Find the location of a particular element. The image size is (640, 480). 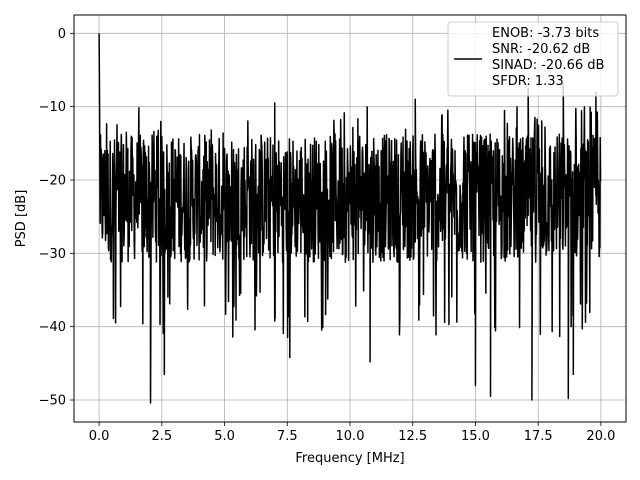

y-tick-label: −20 is located at coordinates (52, 181).